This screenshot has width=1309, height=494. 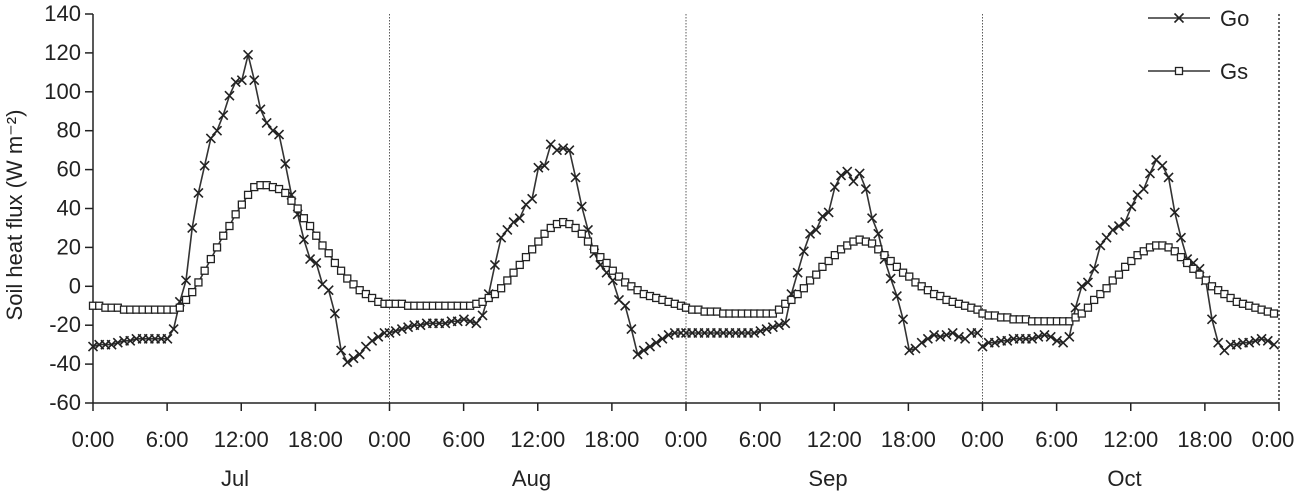 What do you see at coordinates (831, 276) in the screenshot?
I see `series-line-Gs` at bounding box center [831, 276].